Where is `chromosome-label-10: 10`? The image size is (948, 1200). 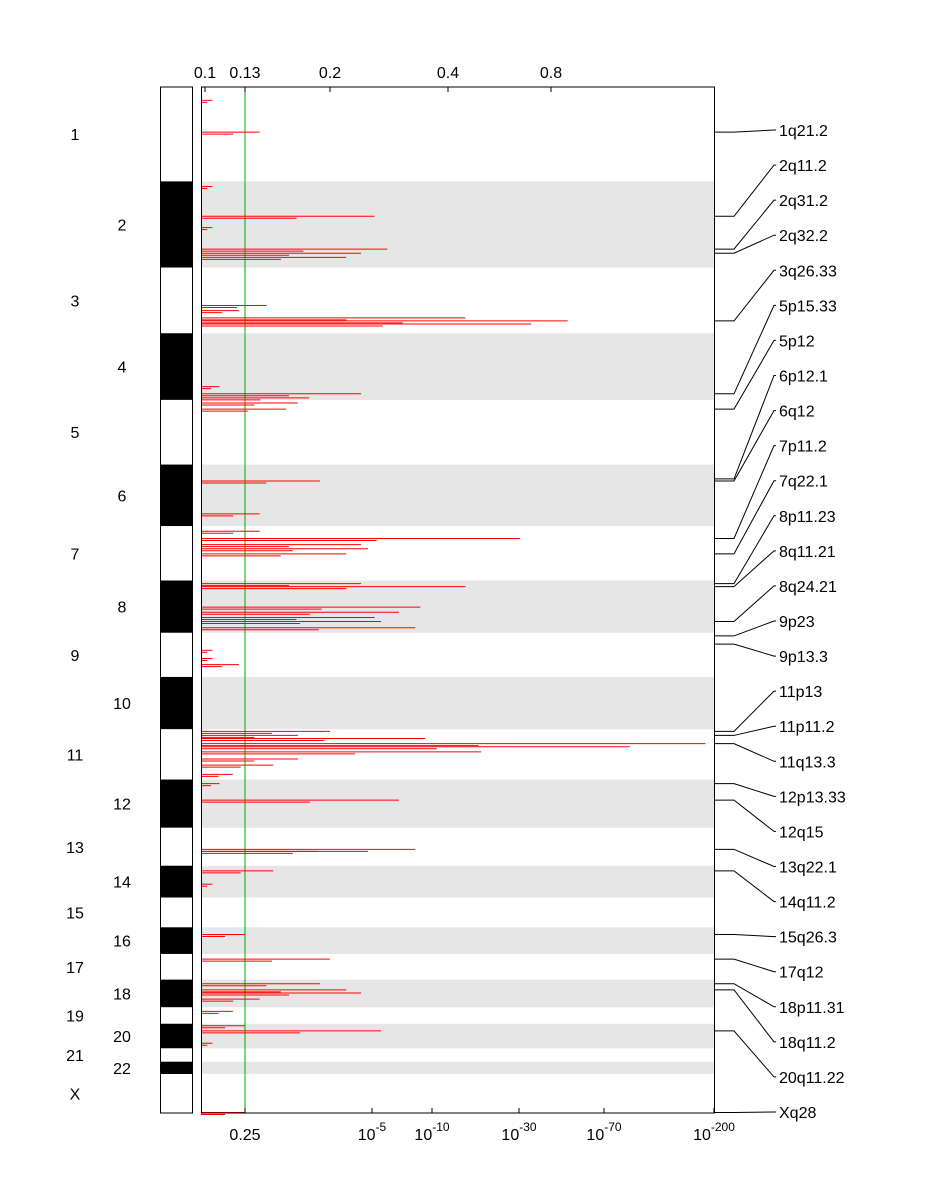
chromosome-label-10: 10 is located at coordinates (122, 704).